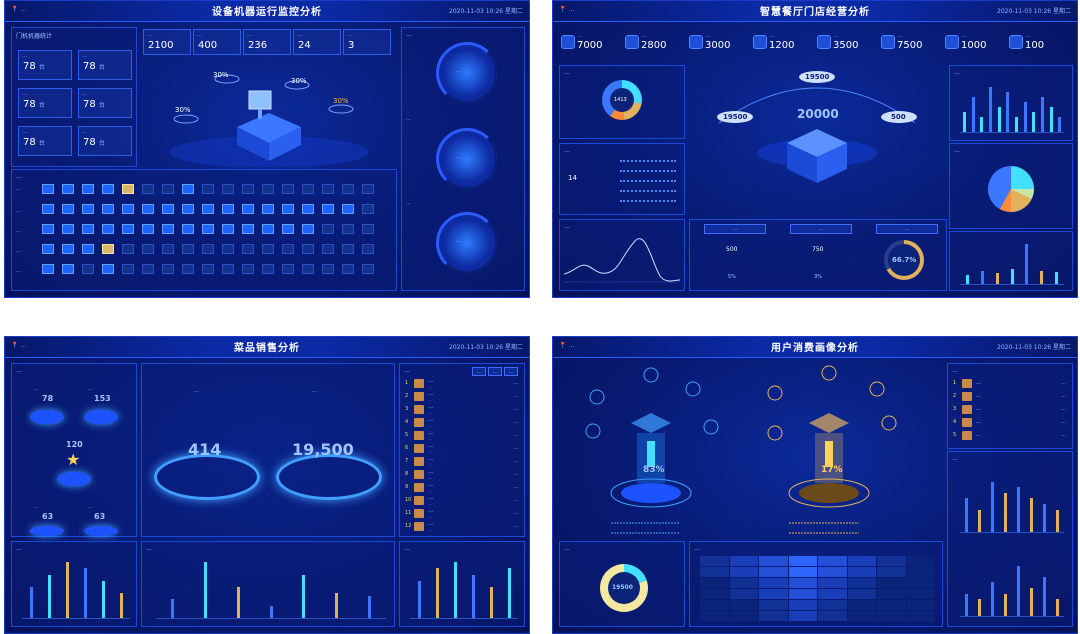  Describe the element at coordinates (622, 102) in the screenshot. I see `donut-panel: … 1413` at that location.